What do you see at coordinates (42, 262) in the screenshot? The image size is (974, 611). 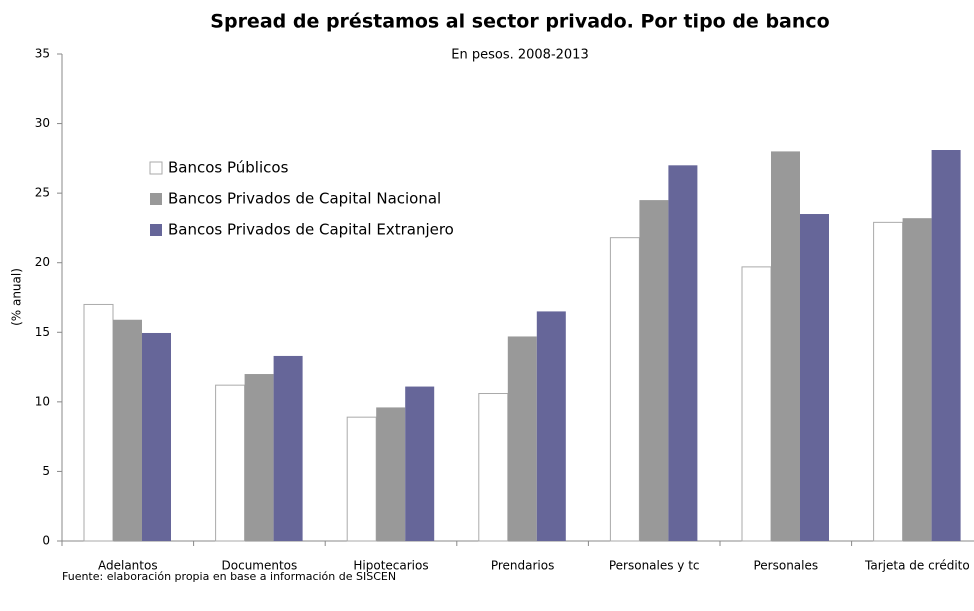 I see `y-tick-label: 20` at bounding box center [42, 262].